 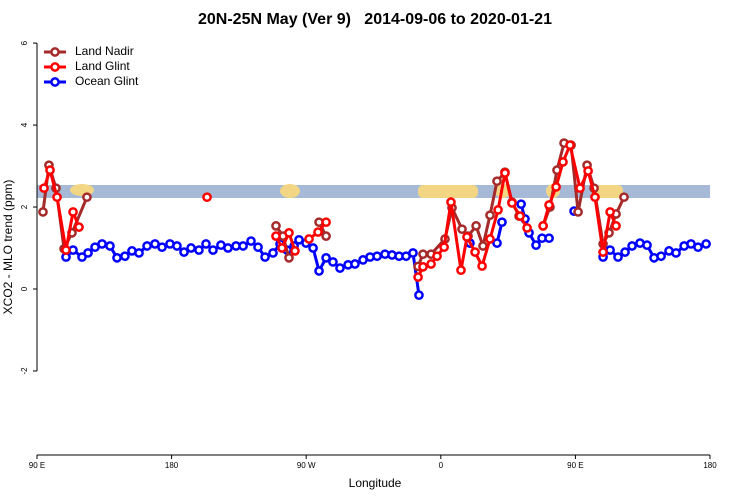 What do you see at coordinates (24, 288) in the screenshot?
I see `y-tick-label: 0` at bounding box center [24, 288].